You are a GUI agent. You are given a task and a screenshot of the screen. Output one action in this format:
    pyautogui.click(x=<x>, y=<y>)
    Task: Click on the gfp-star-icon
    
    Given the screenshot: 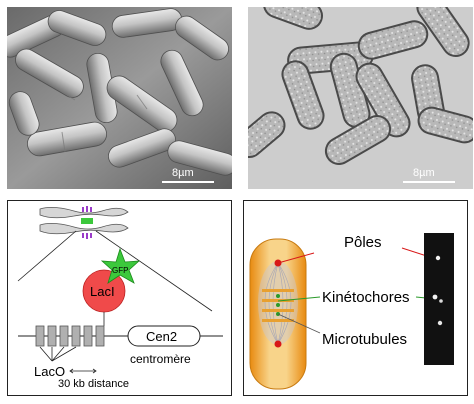 What is the action you would take?
    pyautogui.click(x=120, y=265)
    